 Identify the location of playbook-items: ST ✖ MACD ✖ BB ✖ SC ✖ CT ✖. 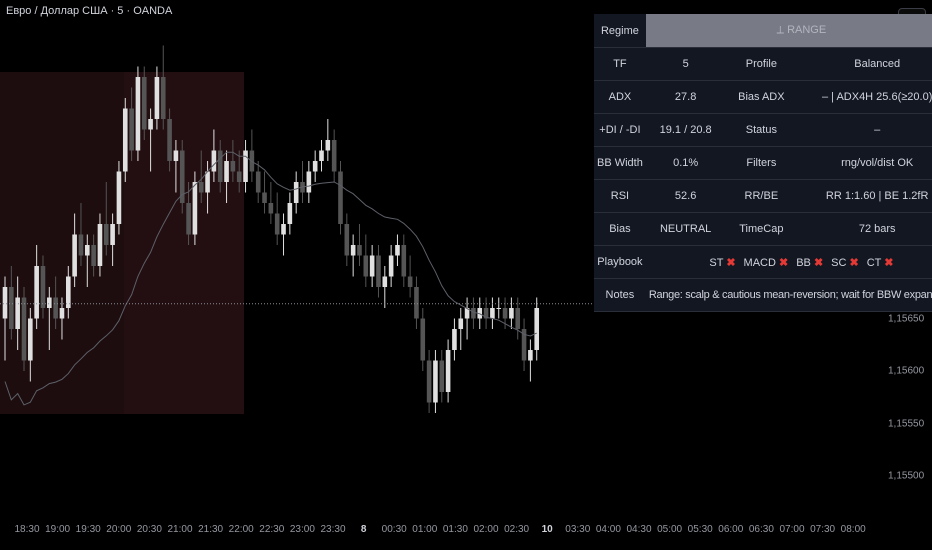
(788, 262).